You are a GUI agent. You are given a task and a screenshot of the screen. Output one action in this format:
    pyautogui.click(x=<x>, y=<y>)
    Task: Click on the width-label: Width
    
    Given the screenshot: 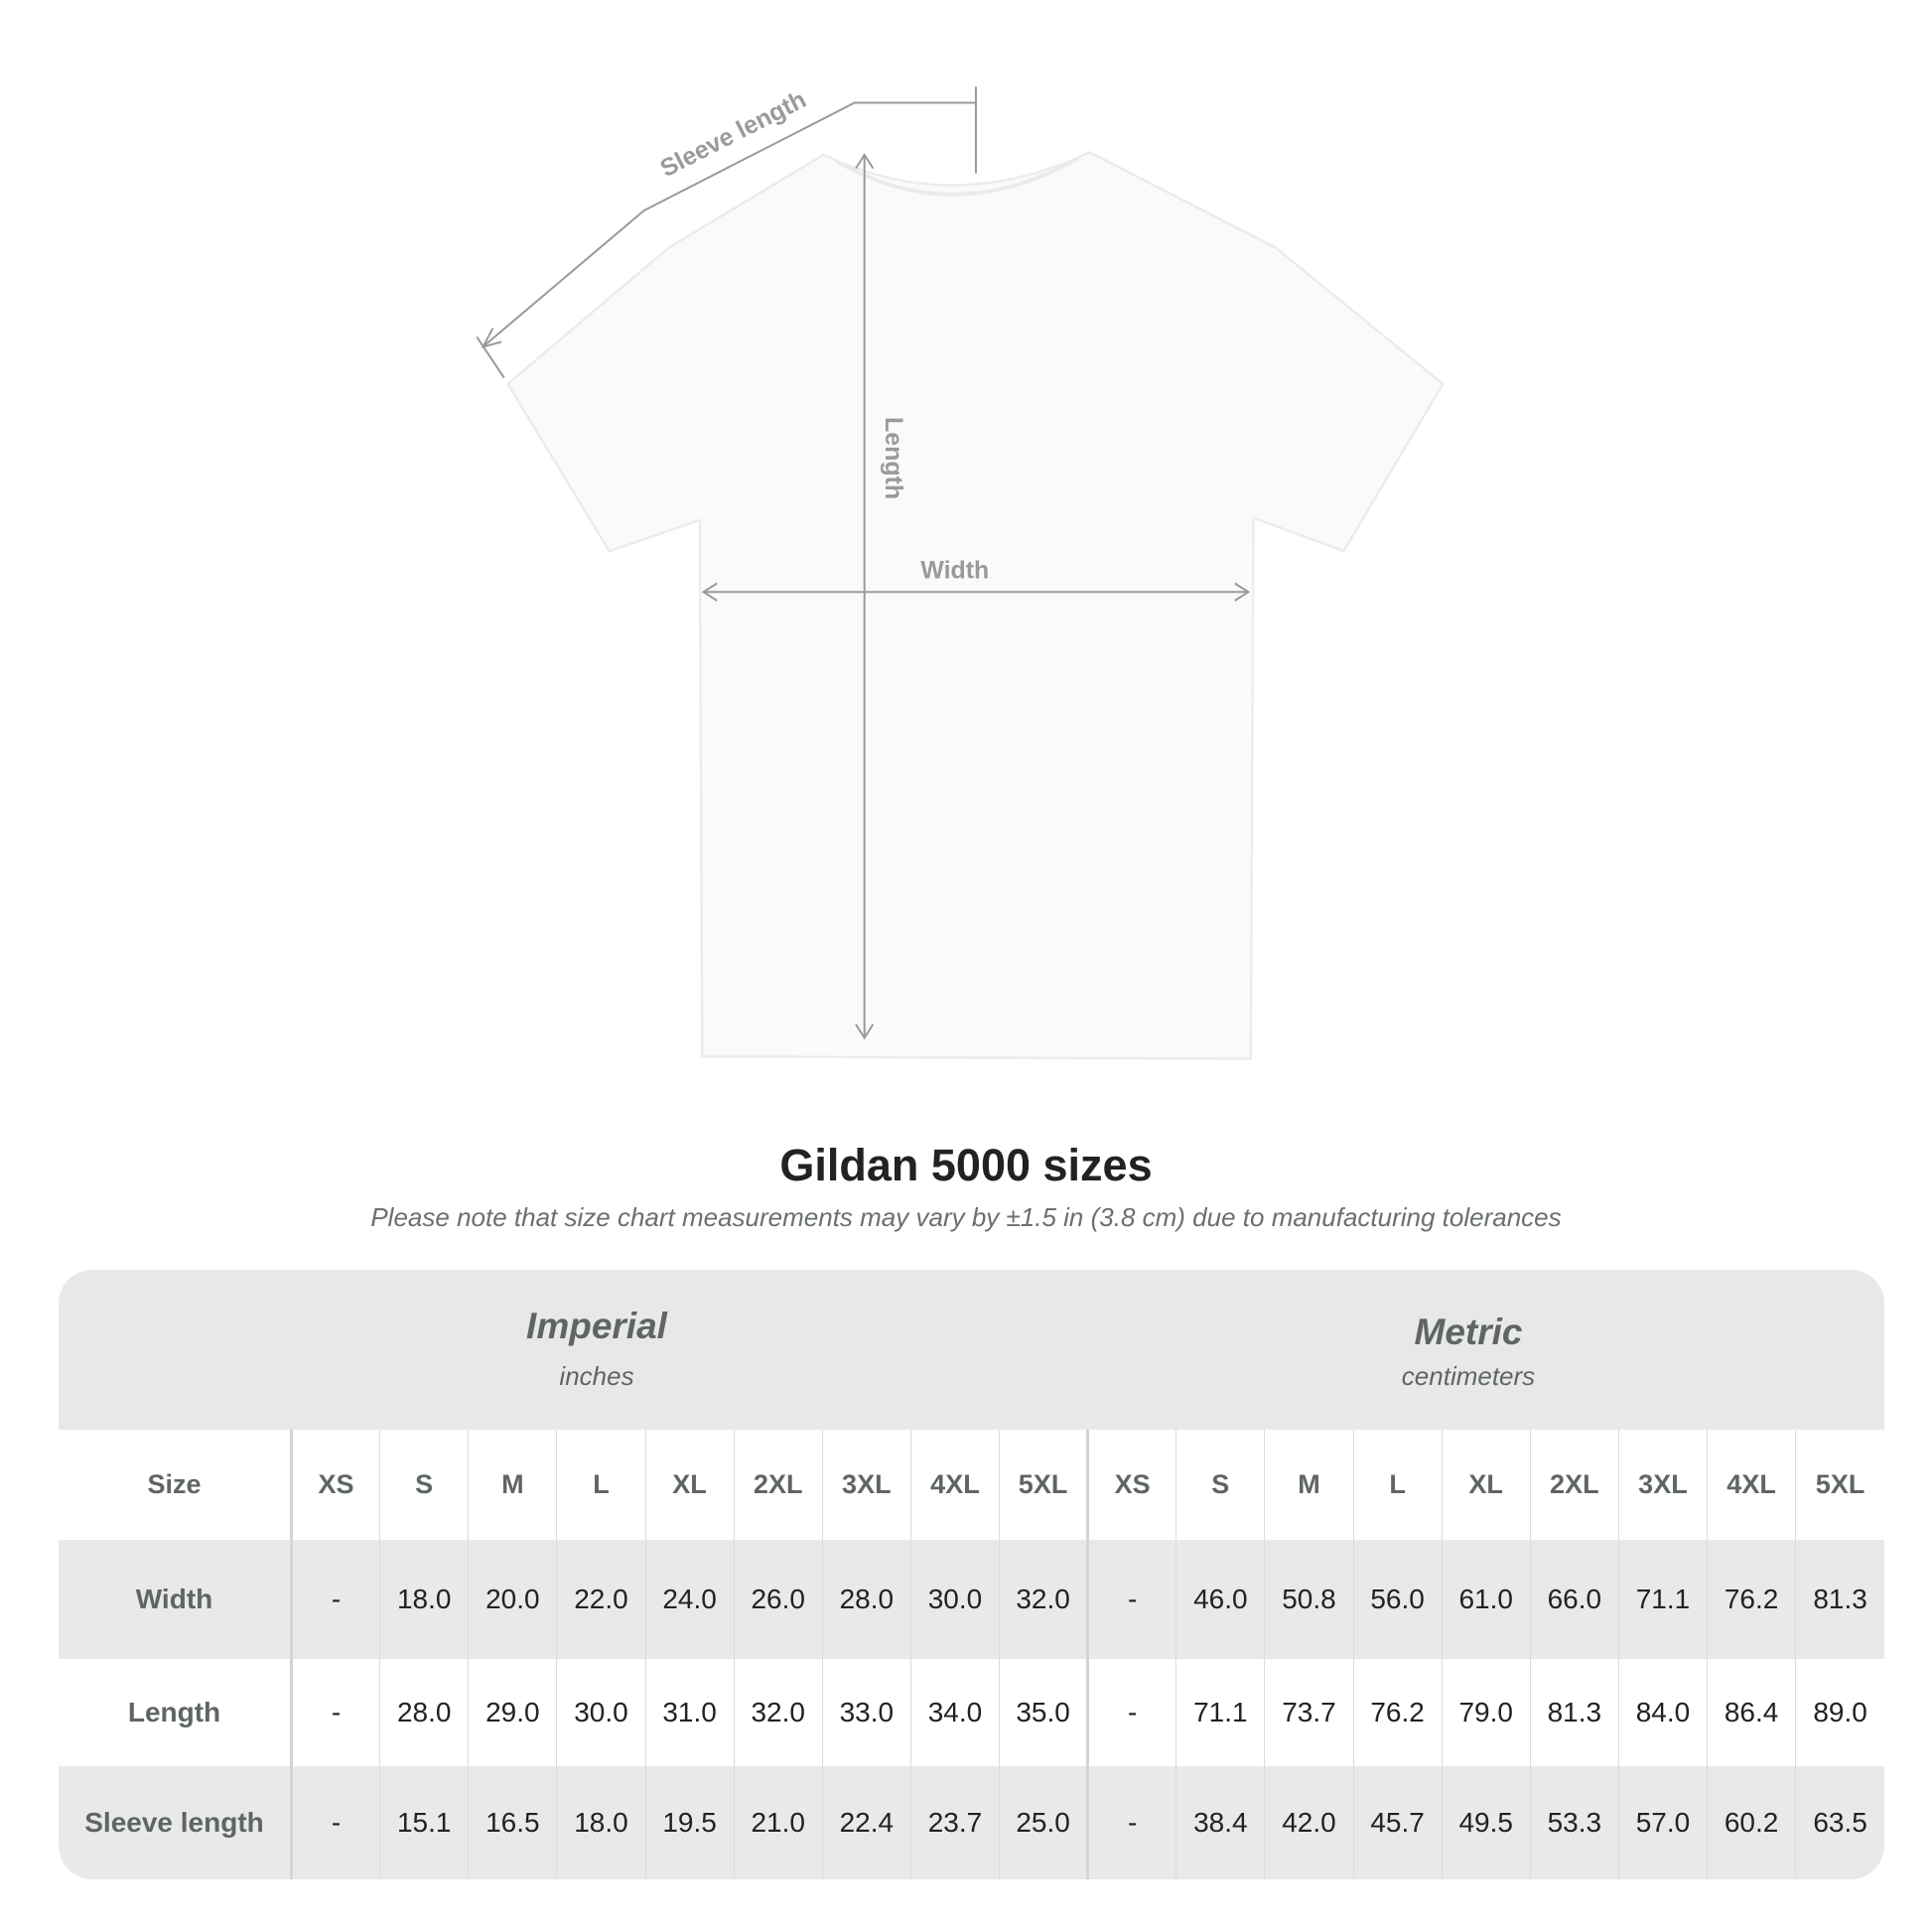 What is the action you would take?
    pyautogui.click(x=955, y=571)
    